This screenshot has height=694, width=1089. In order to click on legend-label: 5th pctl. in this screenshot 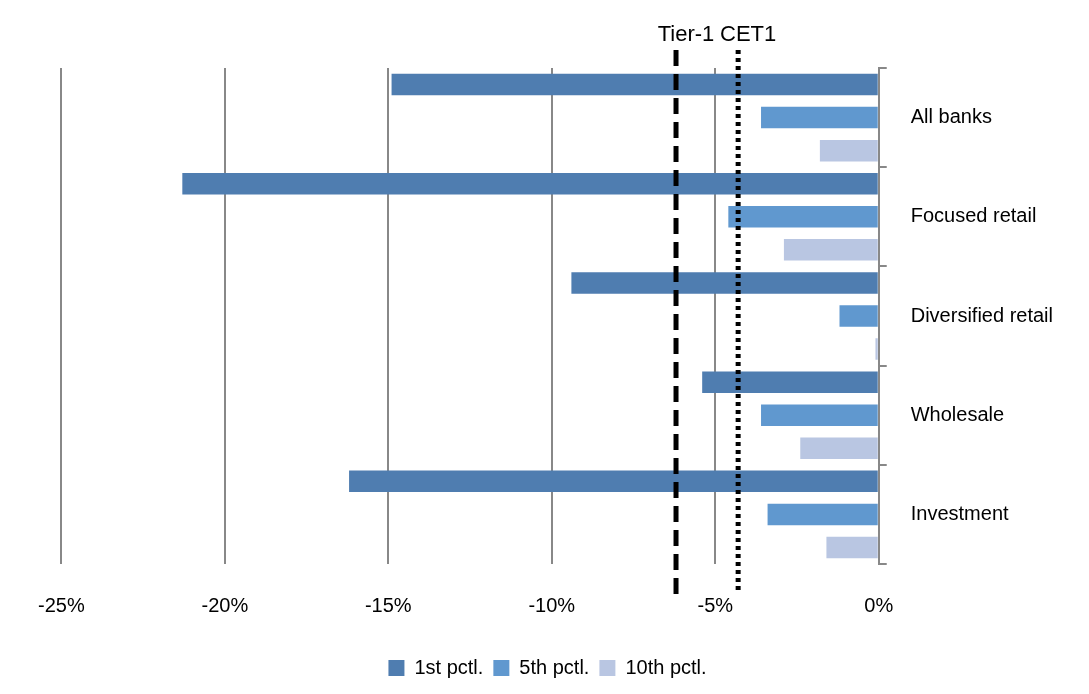, I will do `click(554, 666)`.